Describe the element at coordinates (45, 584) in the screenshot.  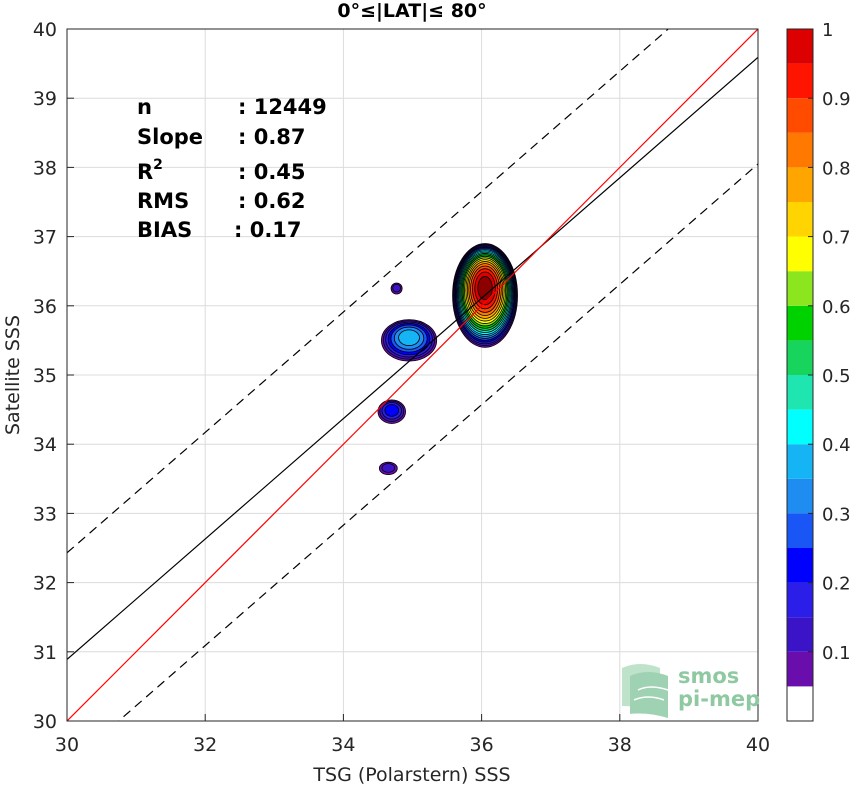
I see `y-tick-label: 32` at that location.